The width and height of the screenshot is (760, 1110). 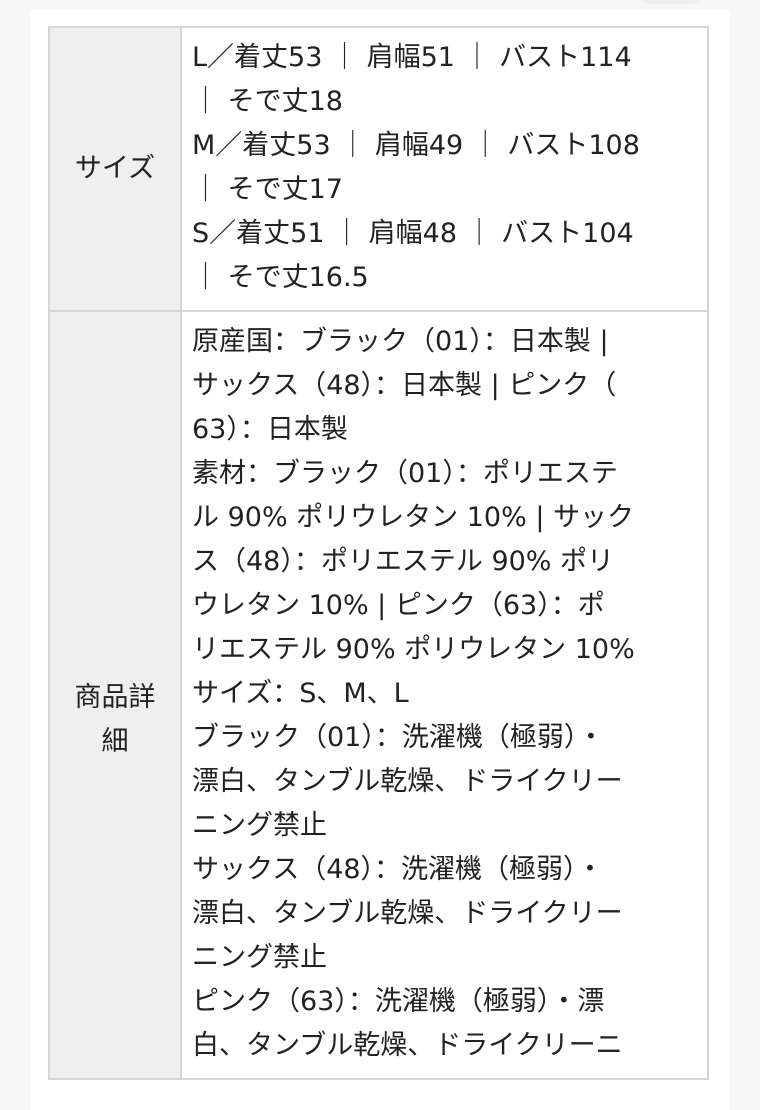 What do you see at coordinates (398, 869) in the screenshot?
I see `value-line: サックス（48）：洗濯機（極弱）・` at bounding box center [398, 869].